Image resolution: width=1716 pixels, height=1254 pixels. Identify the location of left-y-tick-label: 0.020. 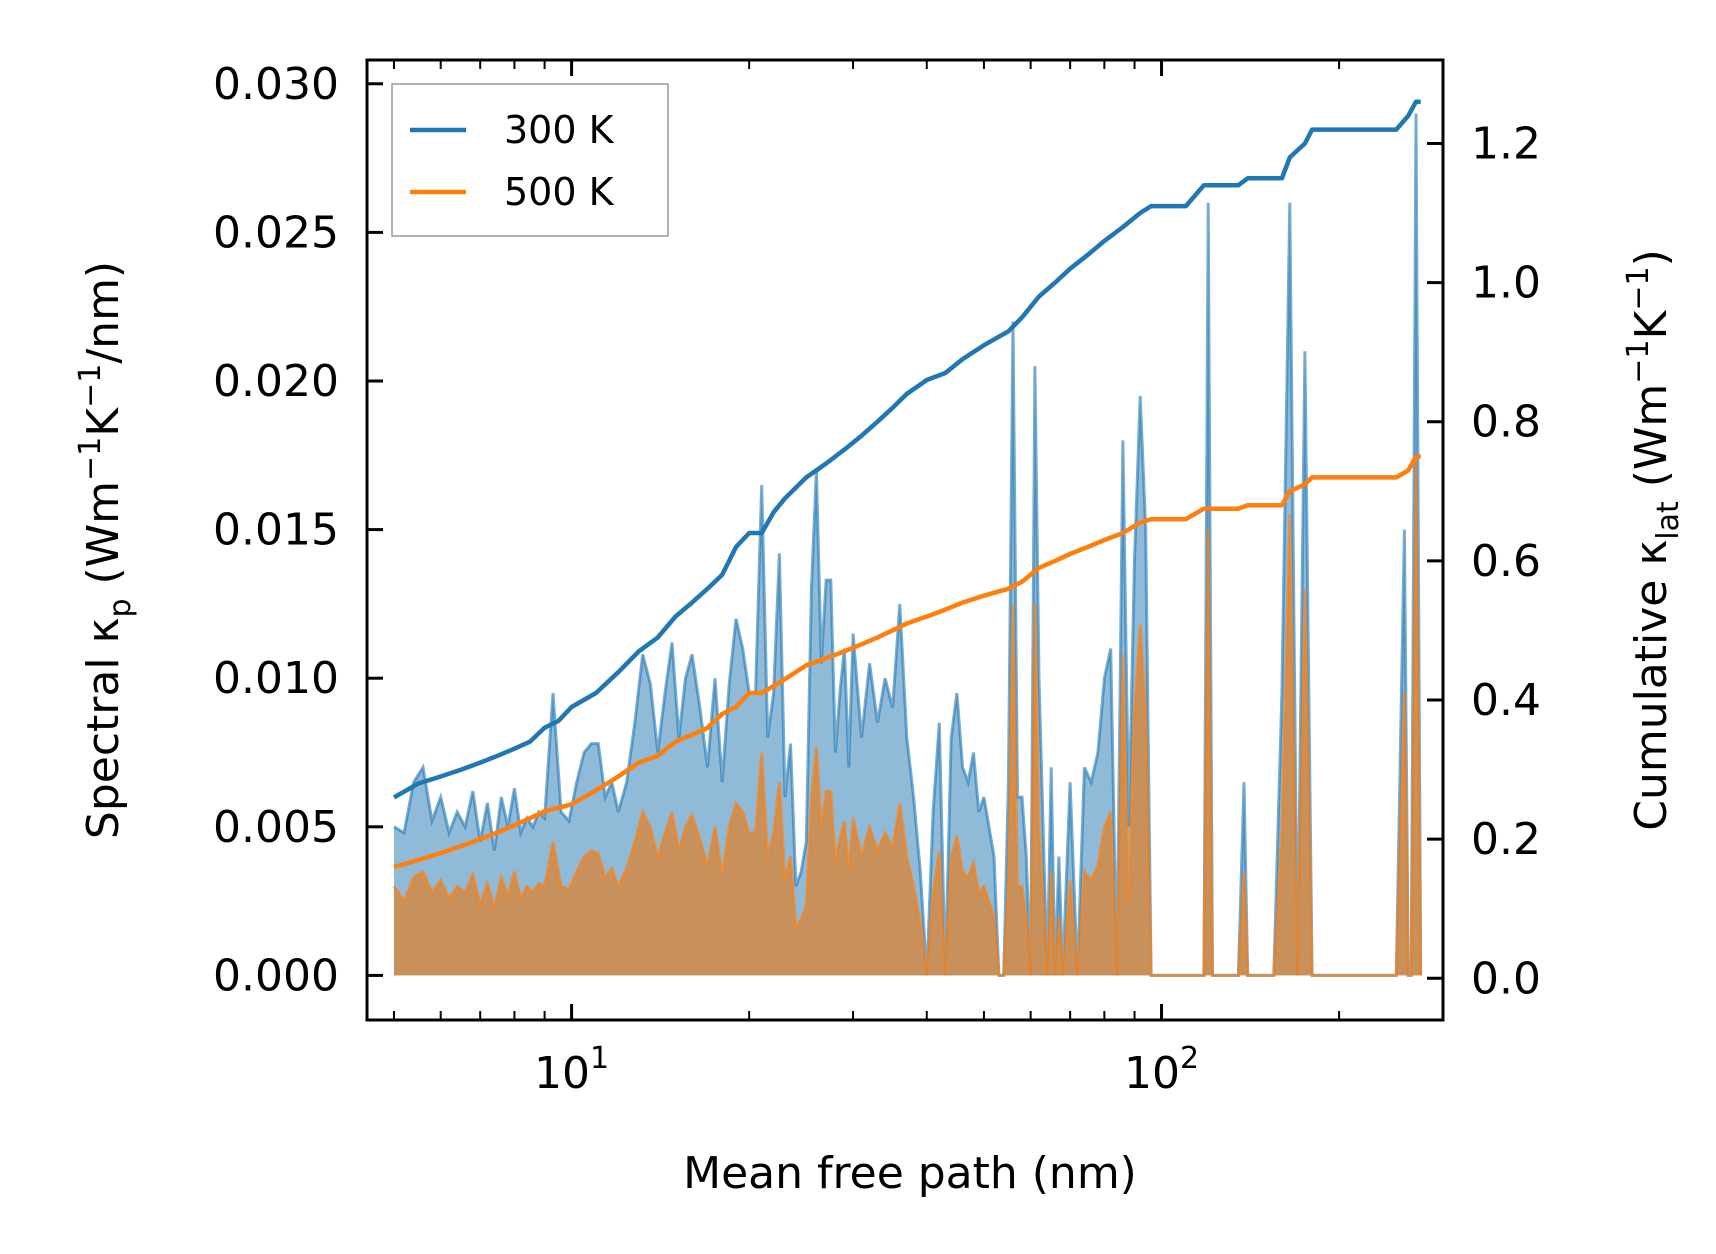
(276, 381).